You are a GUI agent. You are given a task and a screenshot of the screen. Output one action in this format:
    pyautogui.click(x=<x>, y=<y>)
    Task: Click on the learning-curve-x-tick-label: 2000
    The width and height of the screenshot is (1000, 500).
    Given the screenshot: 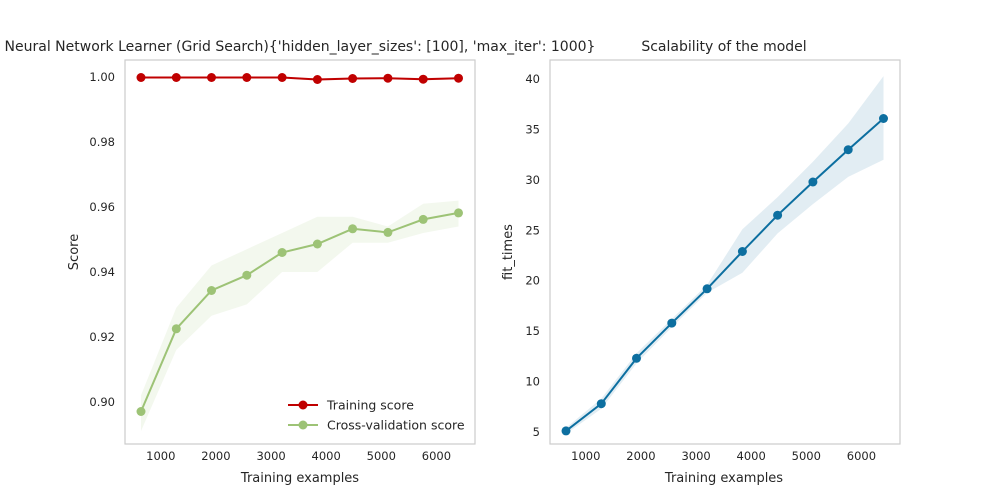 What is the action you would take?
    pyautogui.click(x=215, y=456)
    